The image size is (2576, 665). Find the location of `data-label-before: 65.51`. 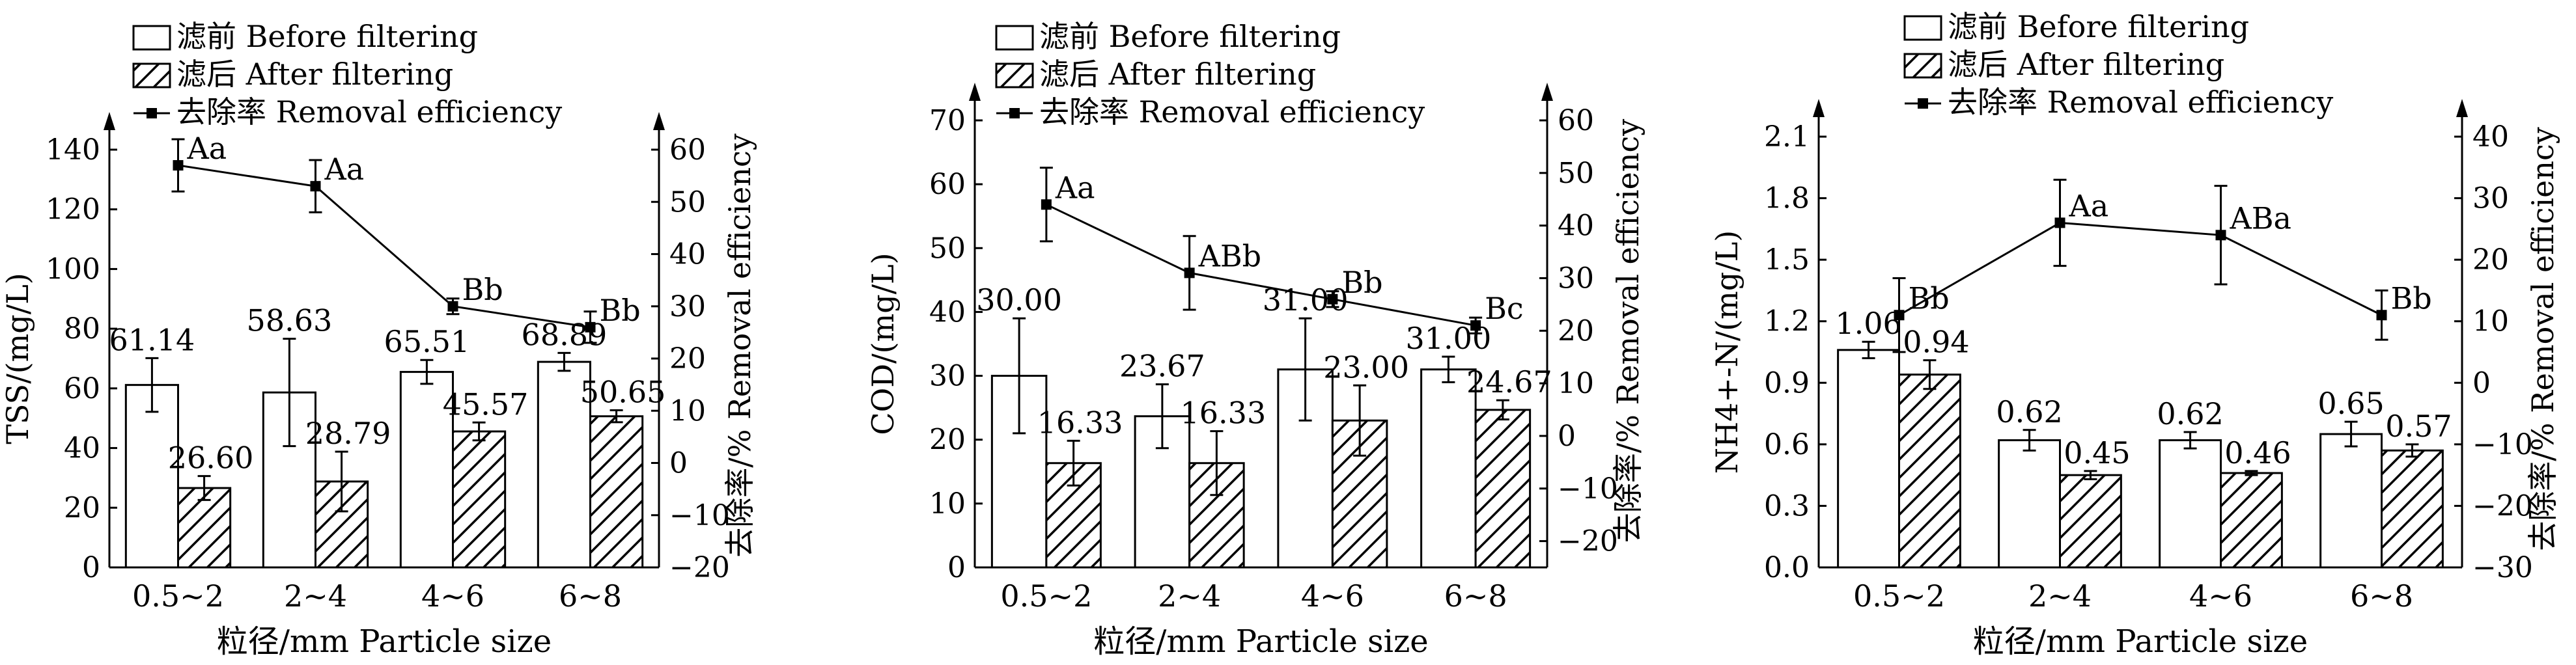

data-label-before: 65.51 is located at coordinates (427, 341).